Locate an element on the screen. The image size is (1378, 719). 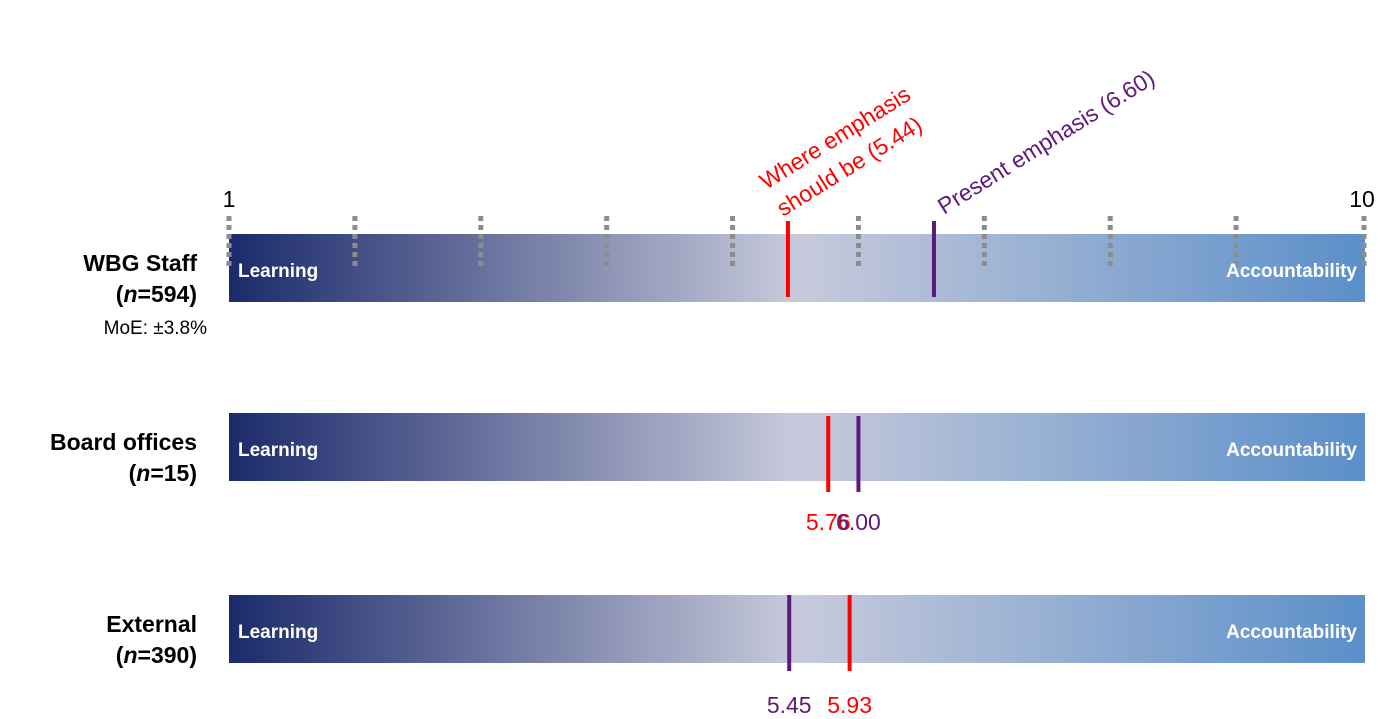
scale-min-label: 1 is located at coordinates (229, 199).